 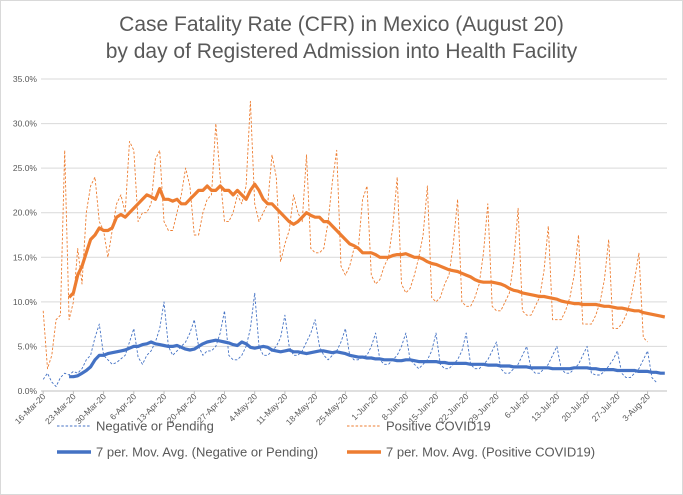 What do you see at coordinates (30, 408) in the screenshot?
I see `x-tick-label: 16-Mar-20` at bounding box center [30, 408].